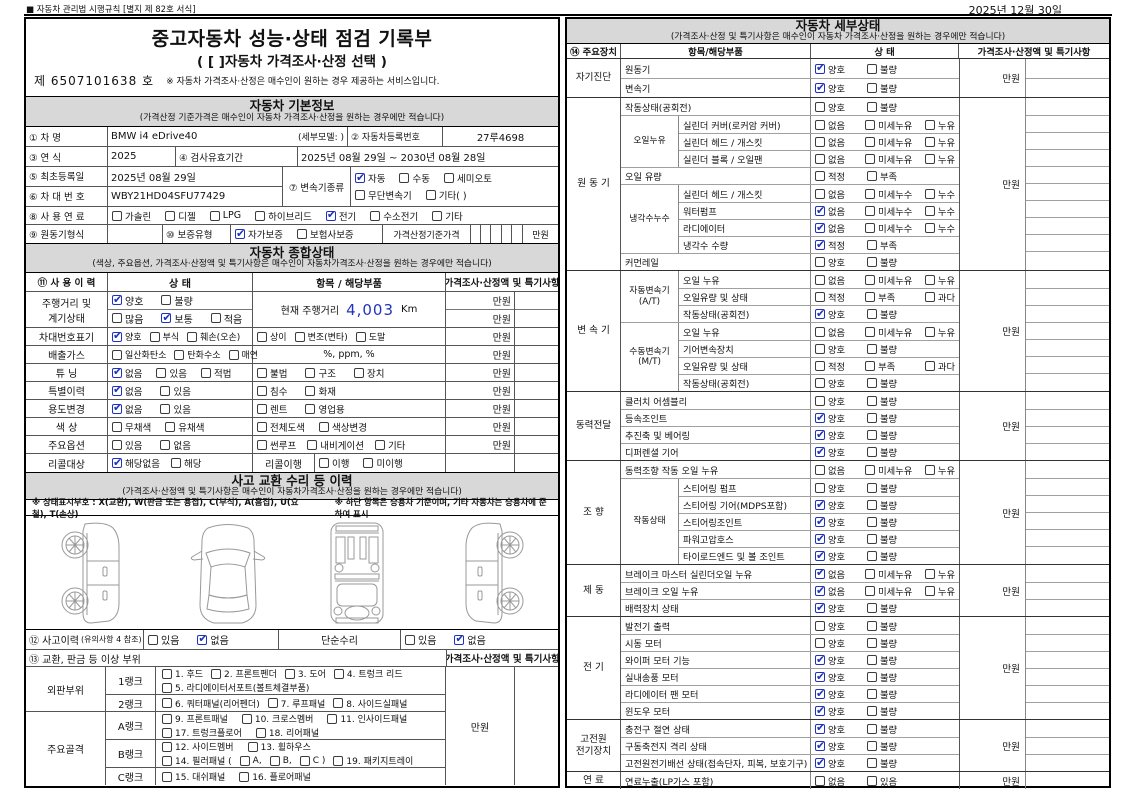  Describe the element at coordinates (243, 354) in the screenshot. I see `check-option: 매연` at that location.